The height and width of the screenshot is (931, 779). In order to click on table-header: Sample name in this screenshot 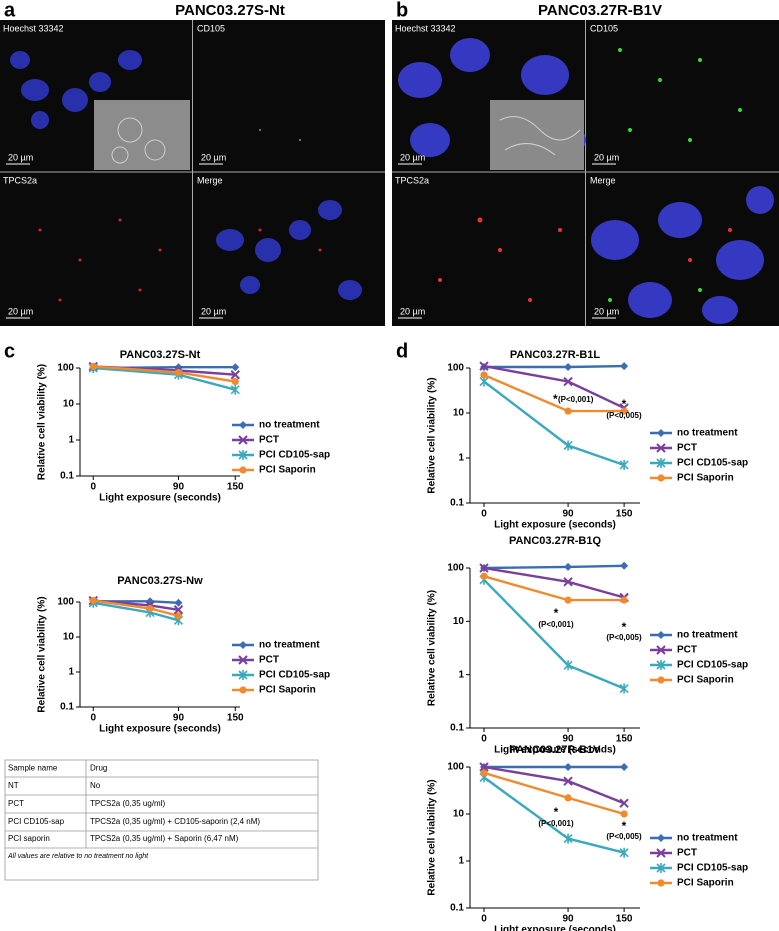, I will do `click(33, 768)`.